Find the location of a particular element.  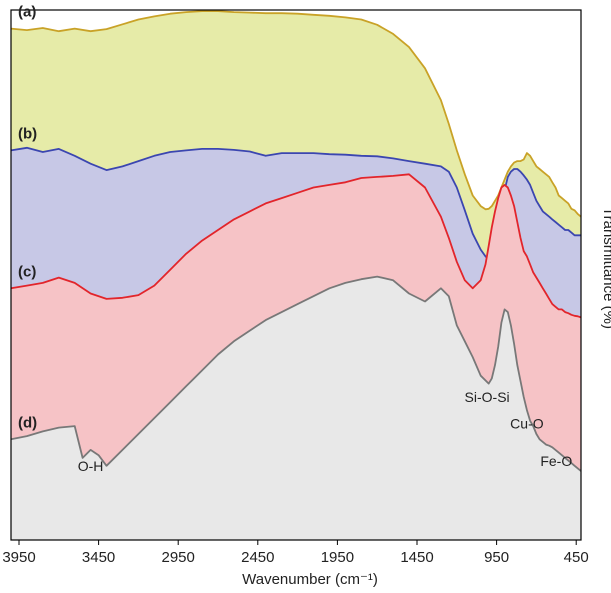

series-label-a: (a) is located at coordinates (27, 12).